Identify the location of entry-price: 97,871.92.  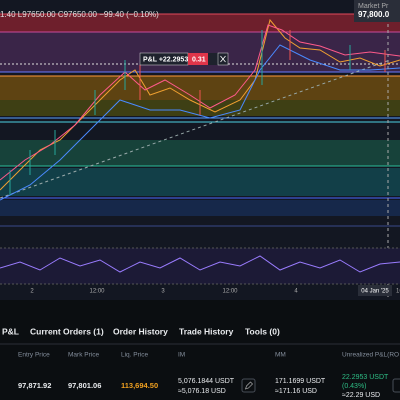
(34, 385).